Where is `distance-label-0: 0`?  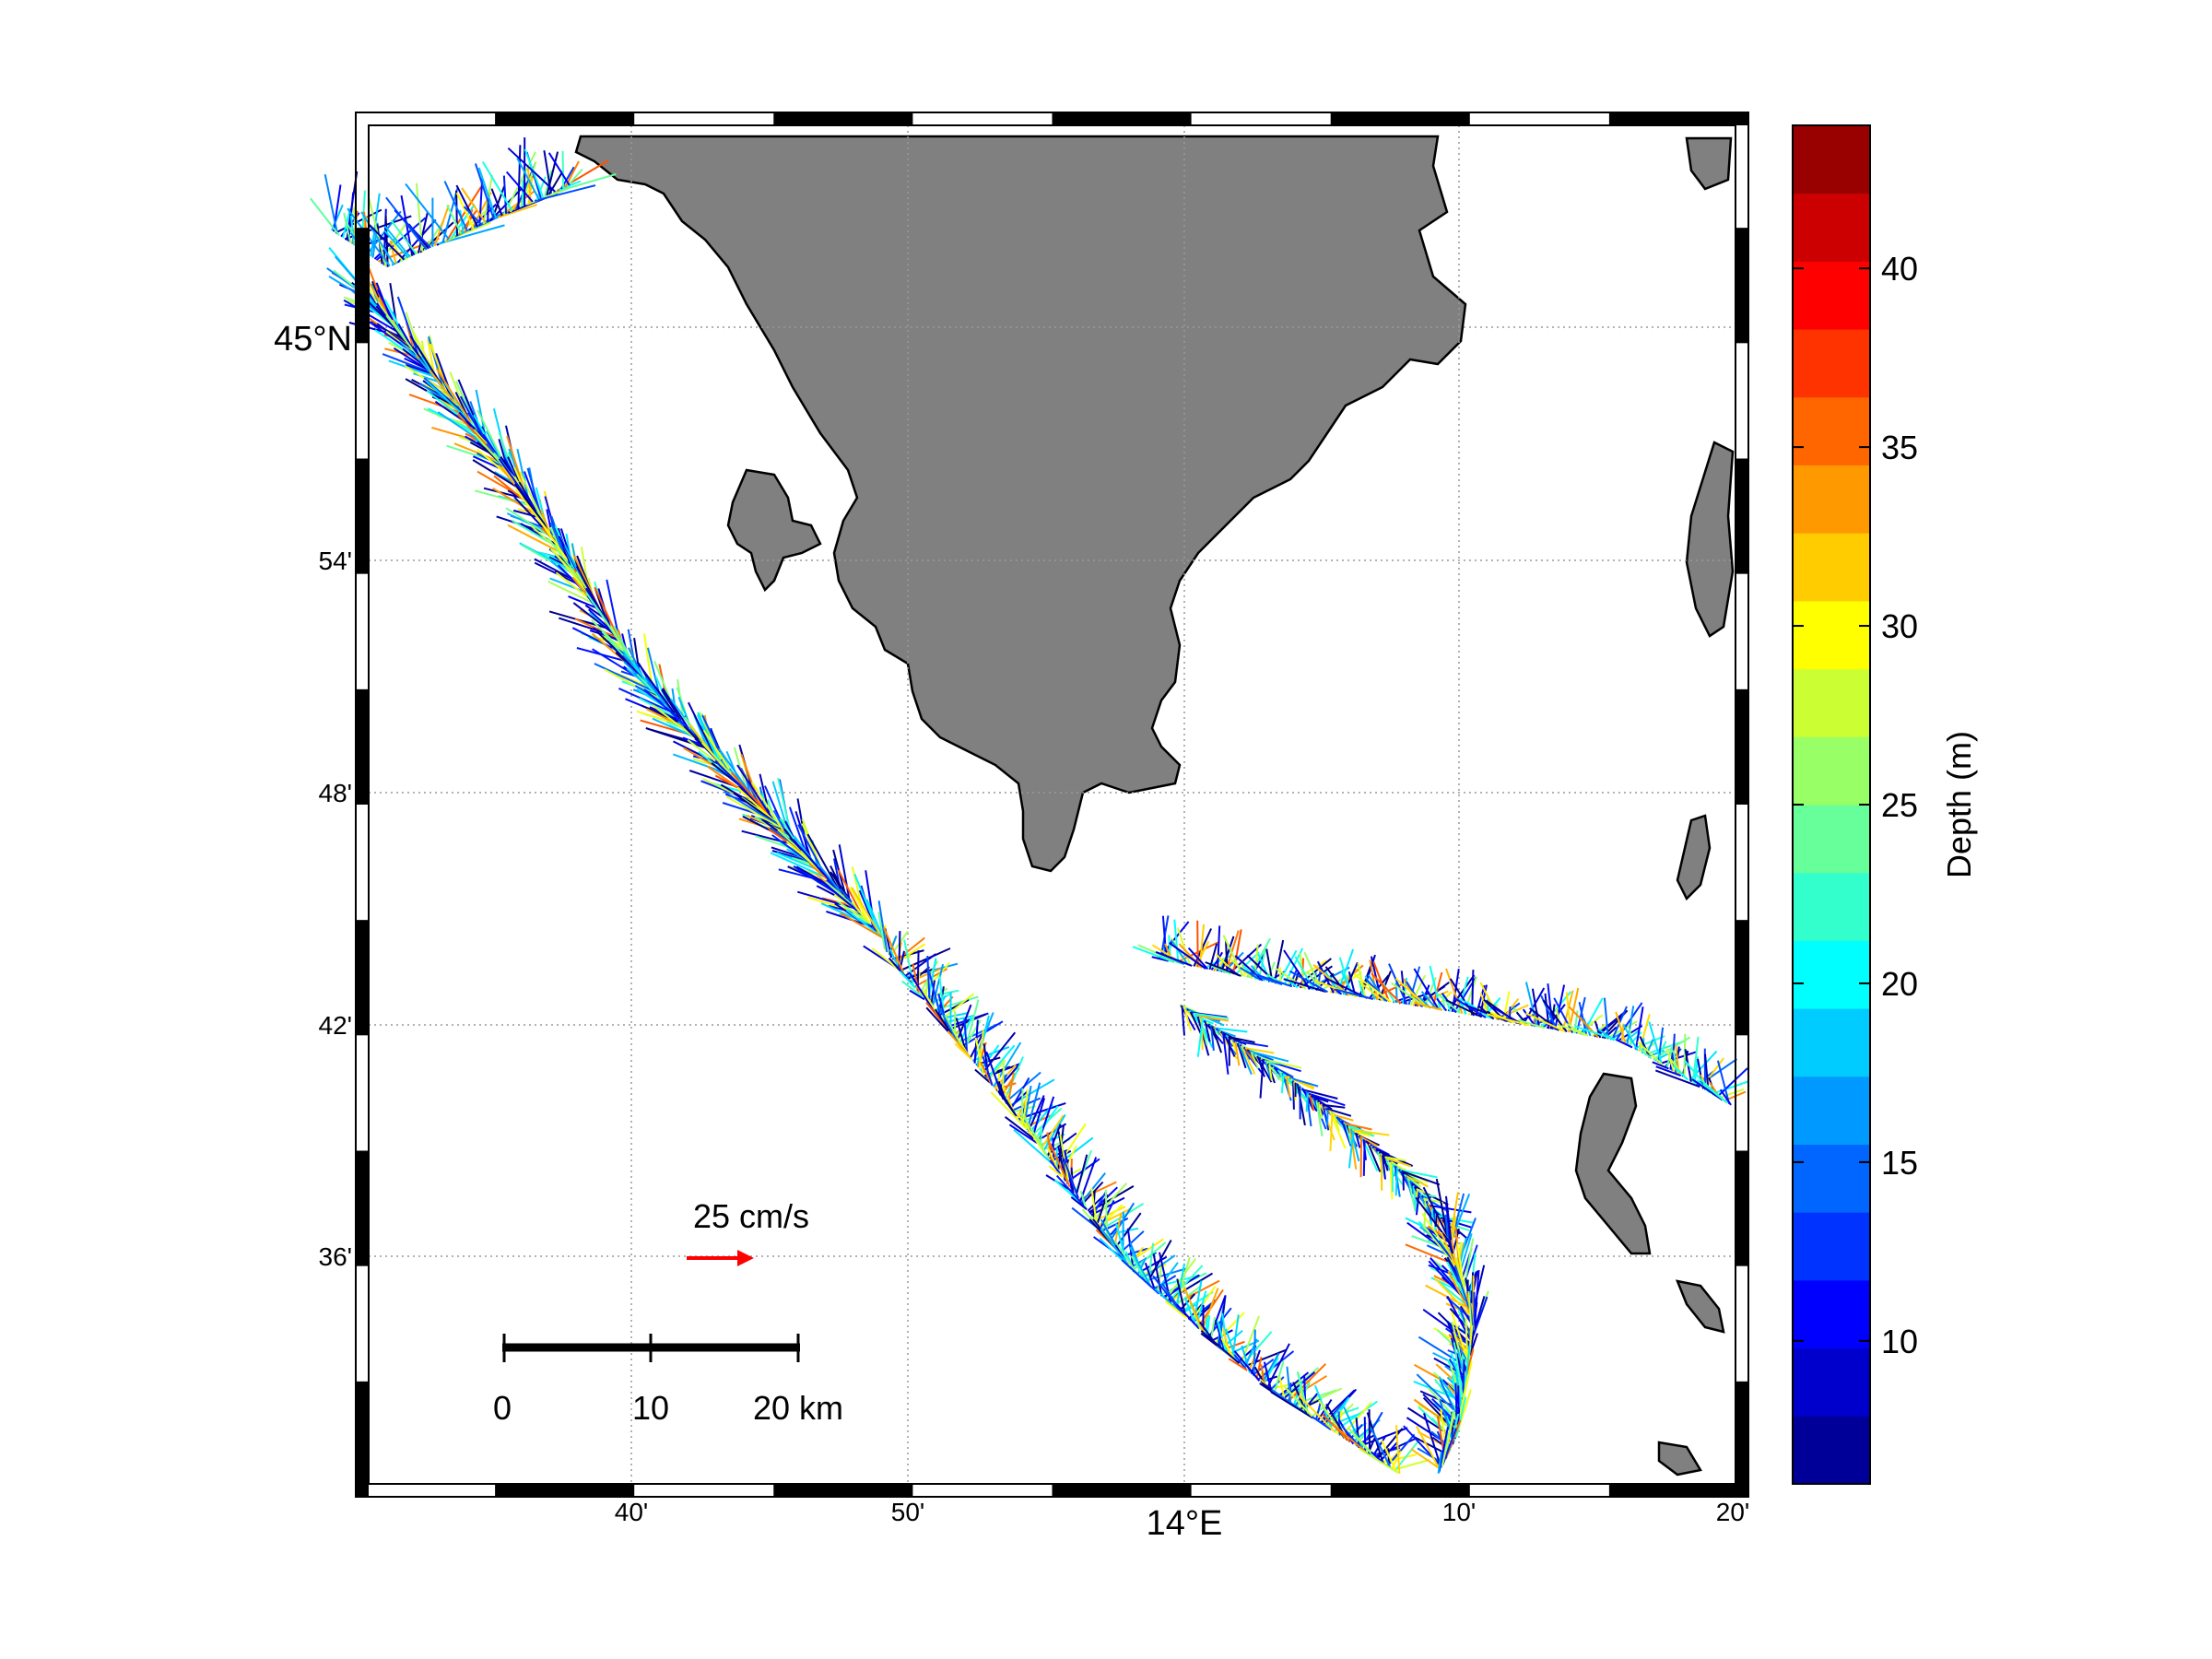
distance-label-0: 0 is located at coordinates (502, 1408).